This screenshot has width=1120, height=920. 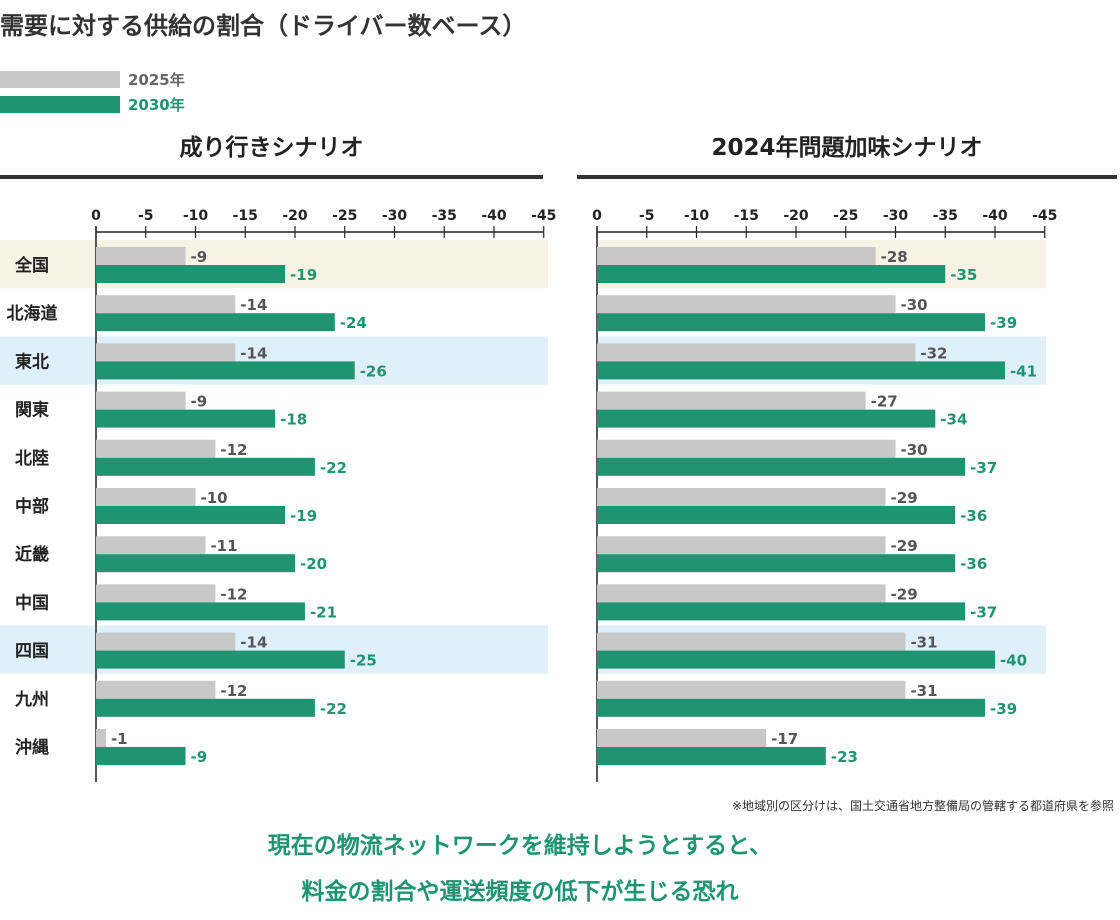 I want to click on legend-item-2030: 2030年, so click(x=92, y=104).